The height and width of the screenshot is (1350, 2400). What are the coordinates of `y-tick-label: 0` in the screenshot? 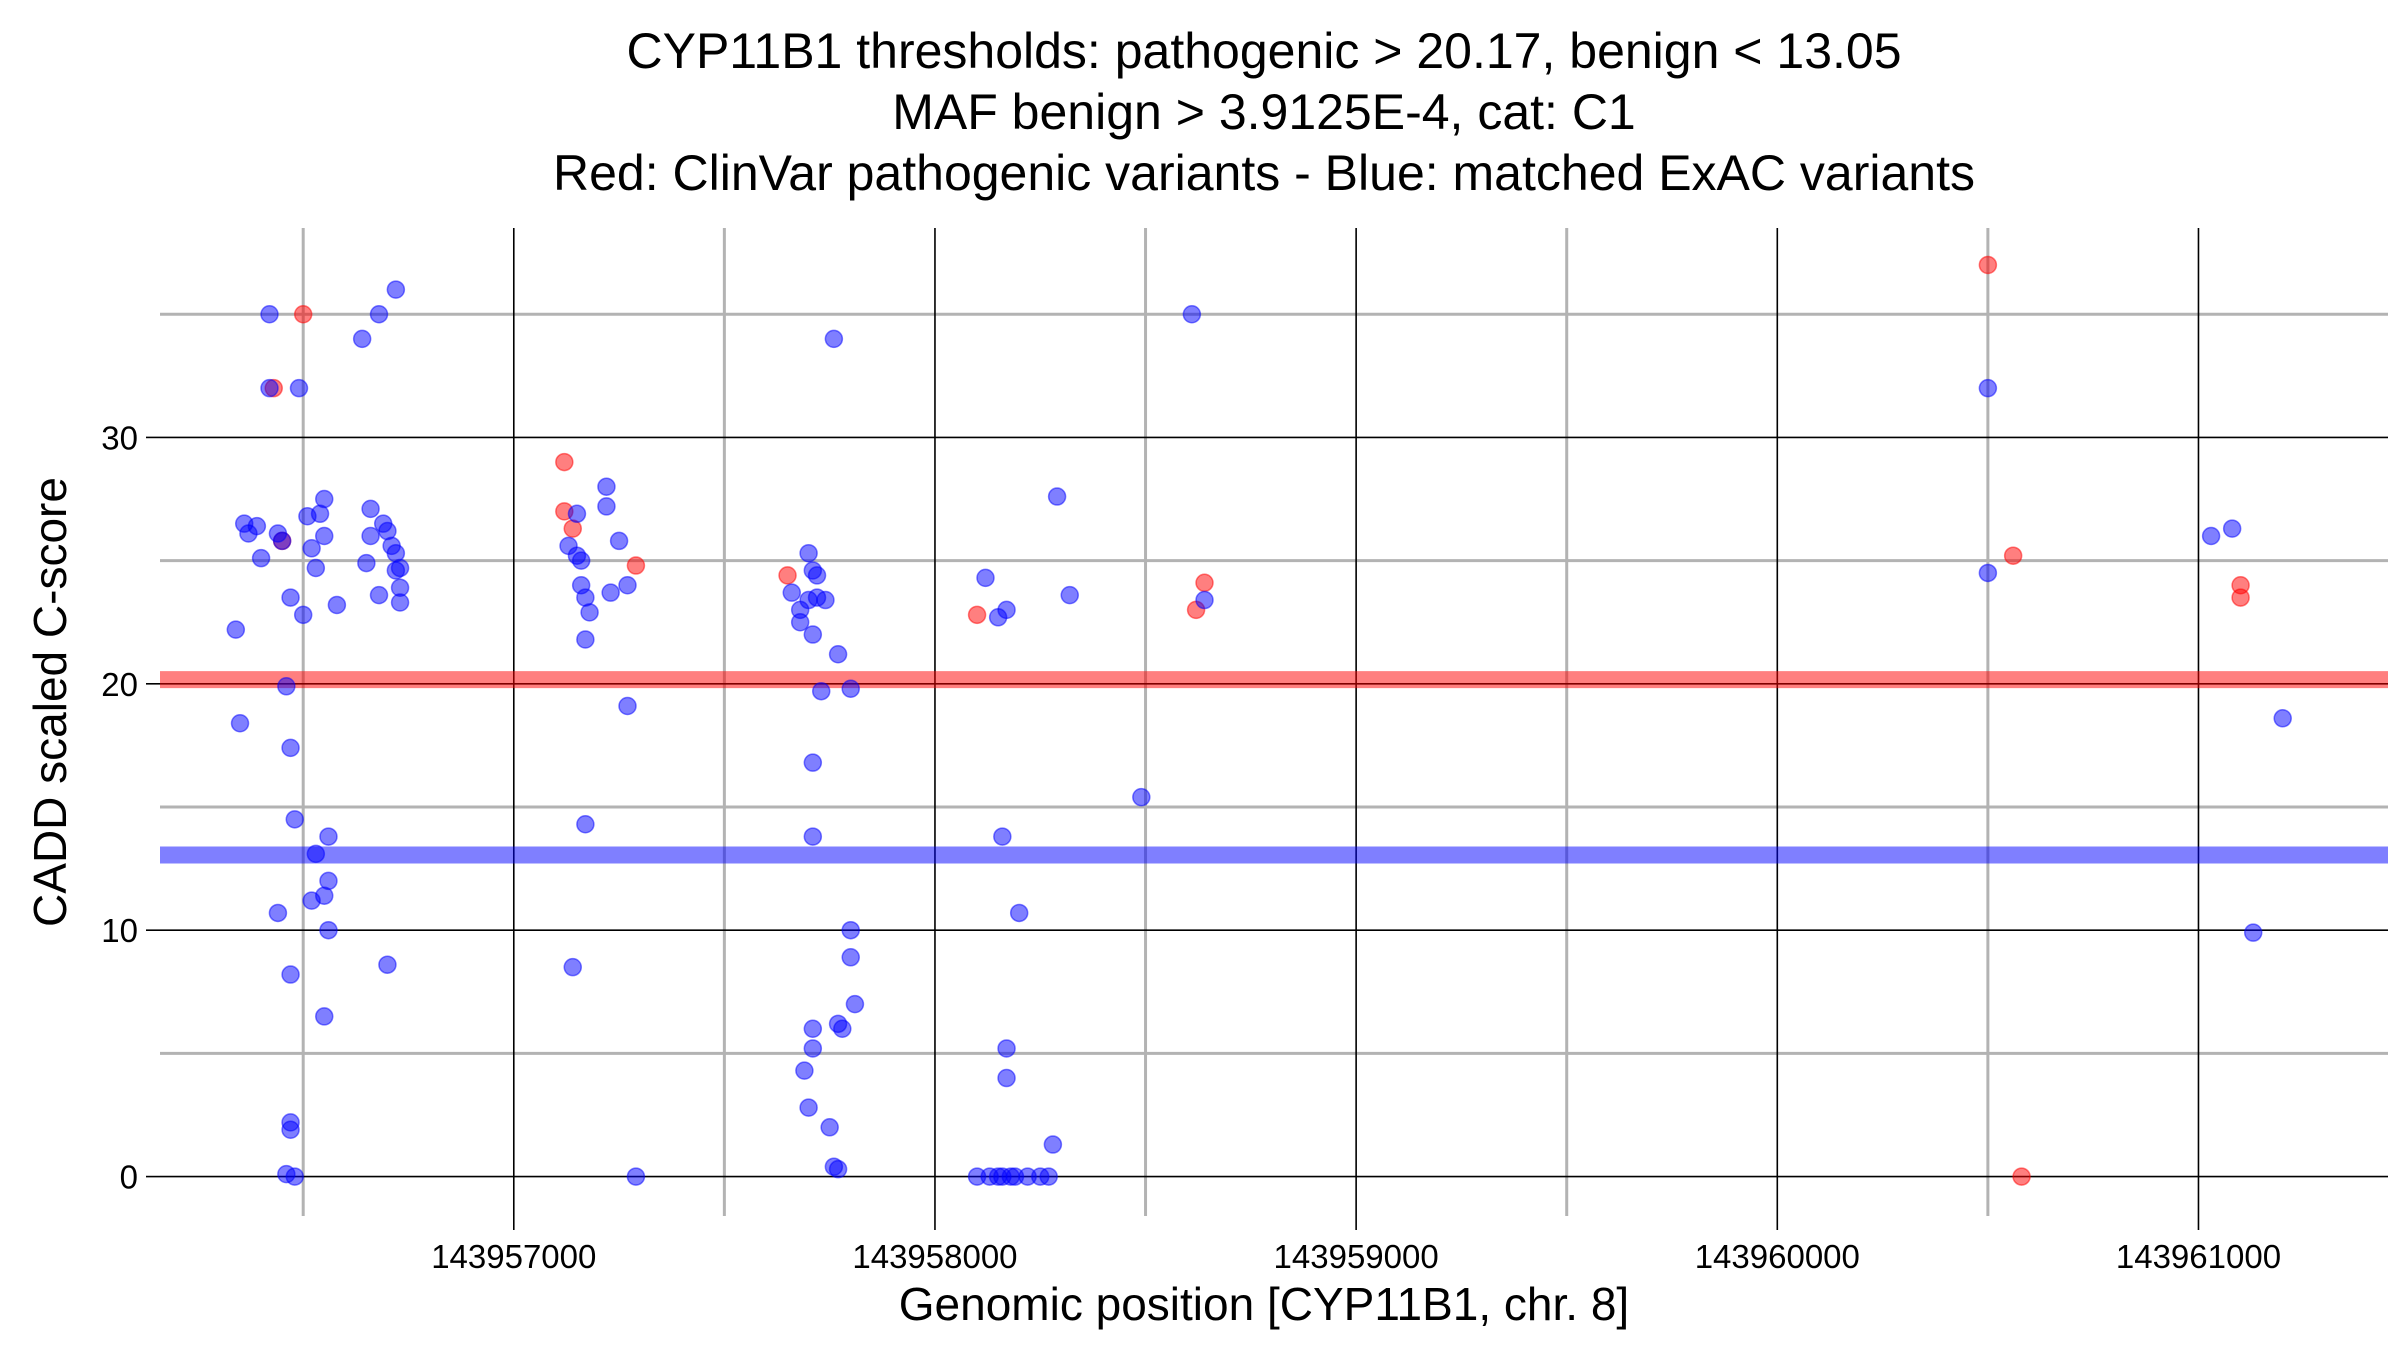 It's located at (129, 1177).